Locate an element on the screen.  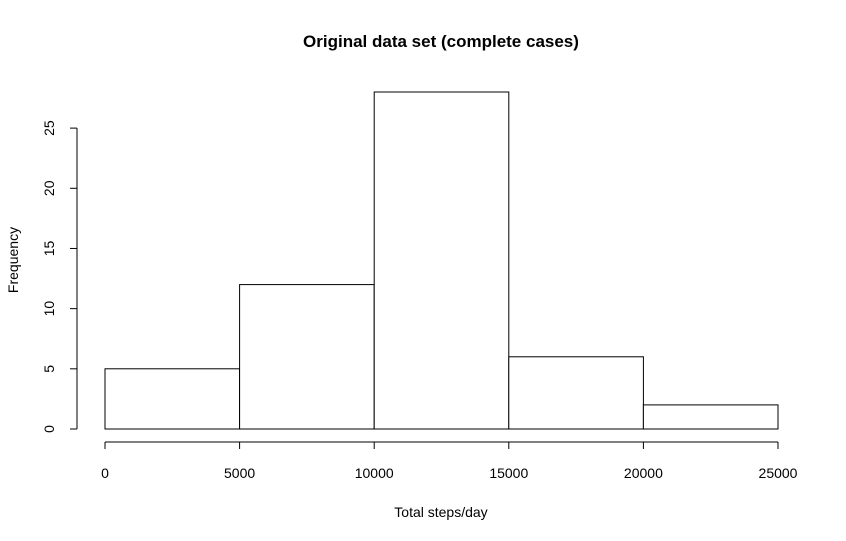
chart-title: Original data set (complete cases) is located at coordinates (441, 41).